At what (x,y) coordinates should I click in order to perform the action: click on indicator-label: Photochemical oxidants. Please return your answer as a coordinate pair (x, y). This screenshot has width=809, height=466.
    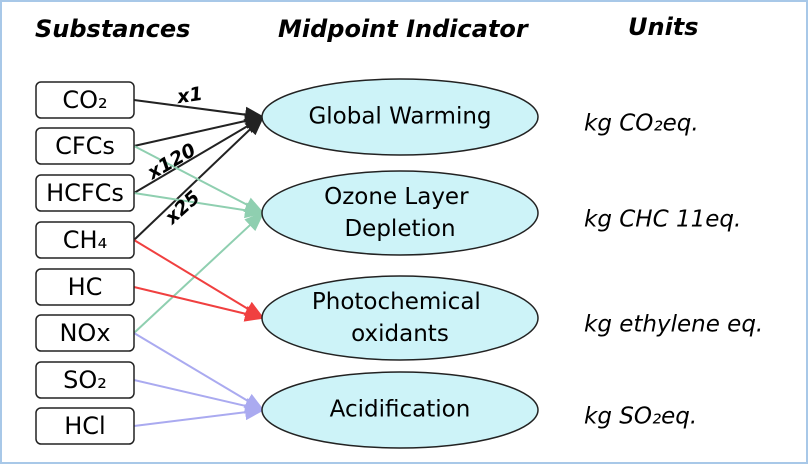
    Looking at the image, I should click on (400, 318).